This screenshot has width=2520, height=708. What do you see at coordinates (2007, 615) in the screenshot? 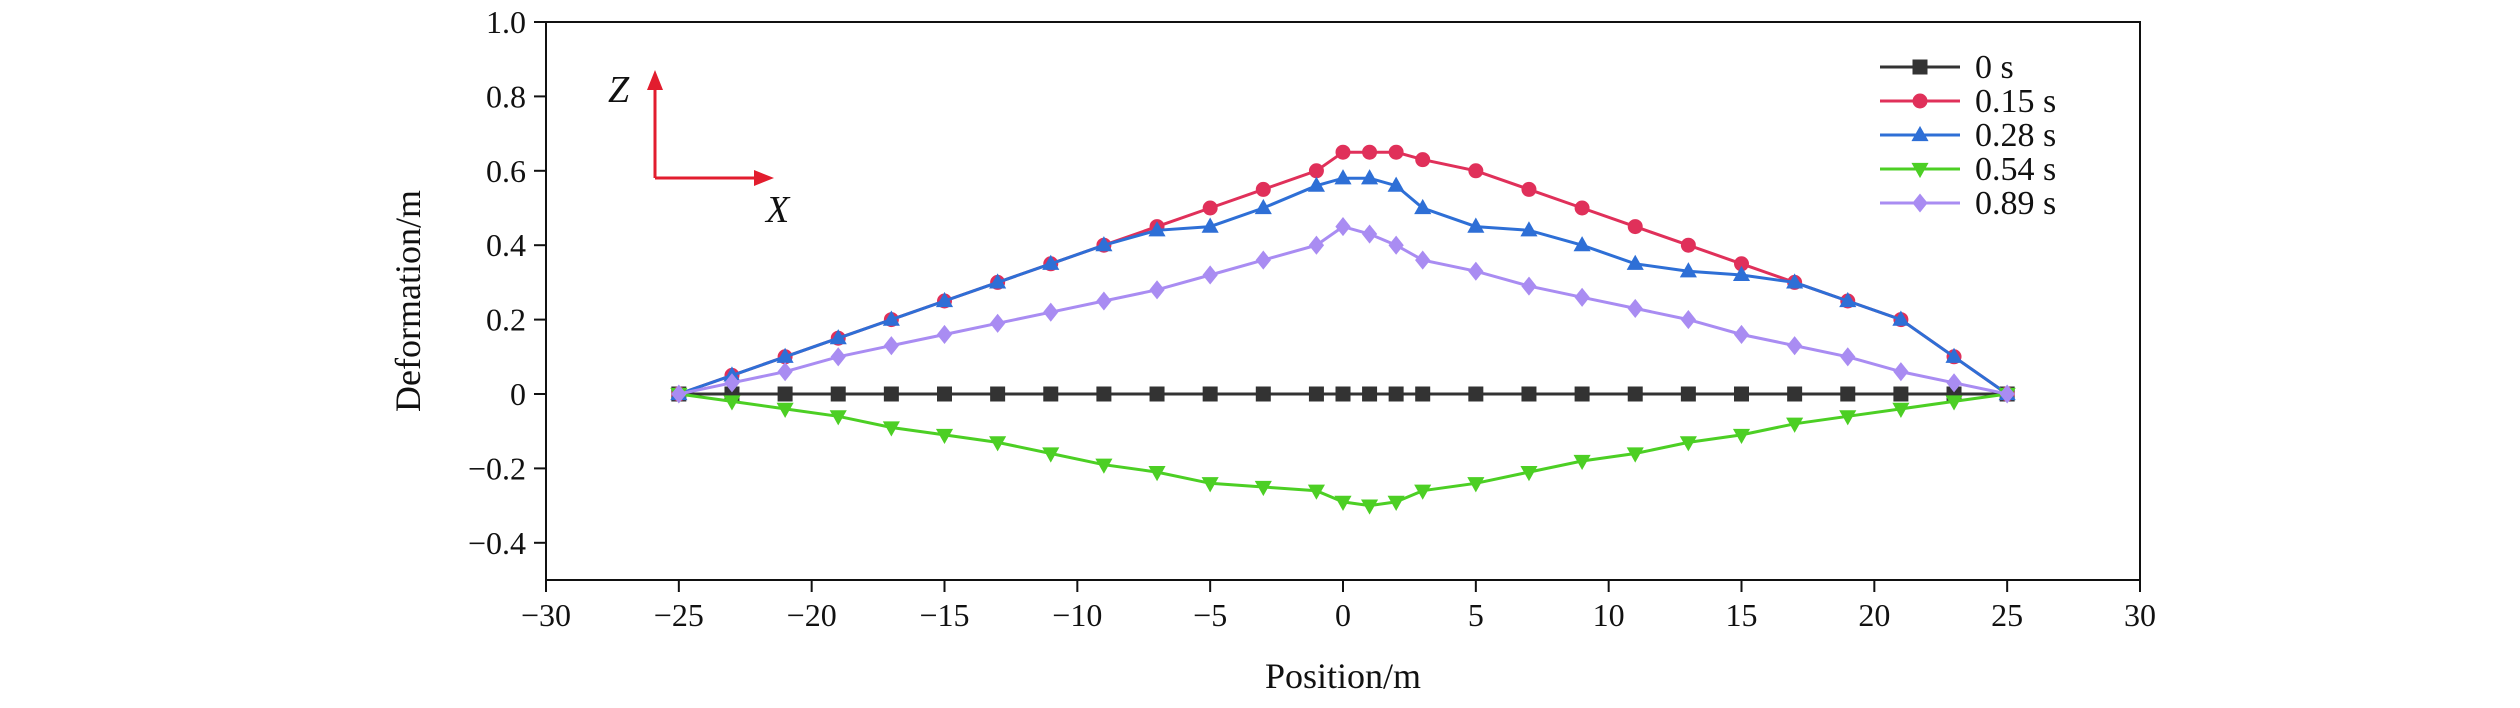
I see `x-tick-label: 25` at bounding box center [2007, 615].